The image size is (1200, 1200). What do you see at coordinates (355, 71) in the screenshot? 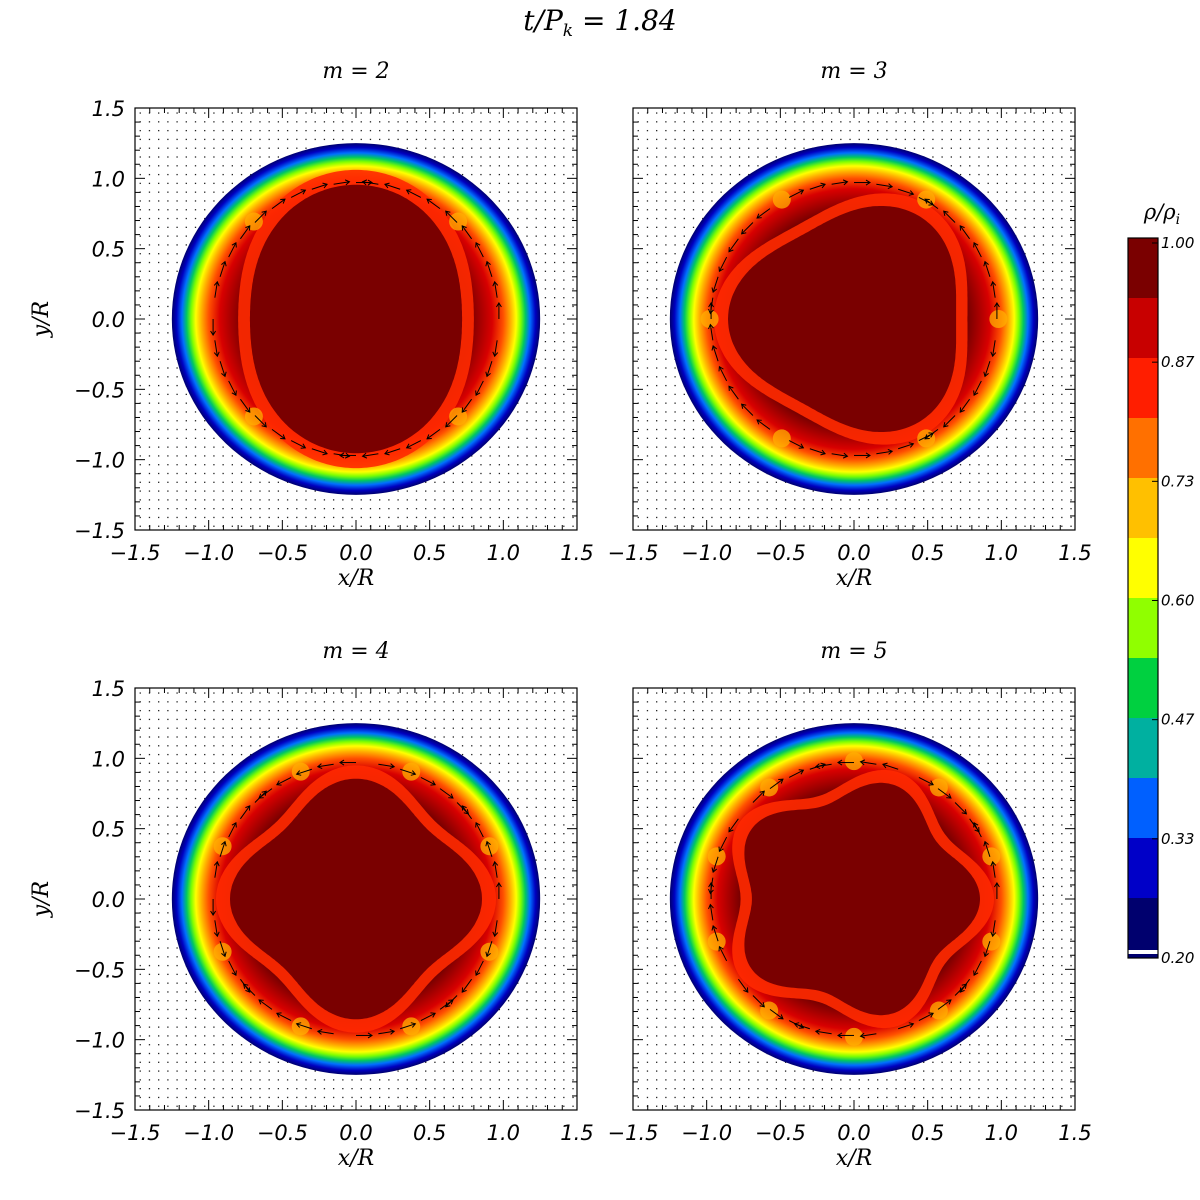
I see `panel-title: m = 2` at bounding box center [355, 71].